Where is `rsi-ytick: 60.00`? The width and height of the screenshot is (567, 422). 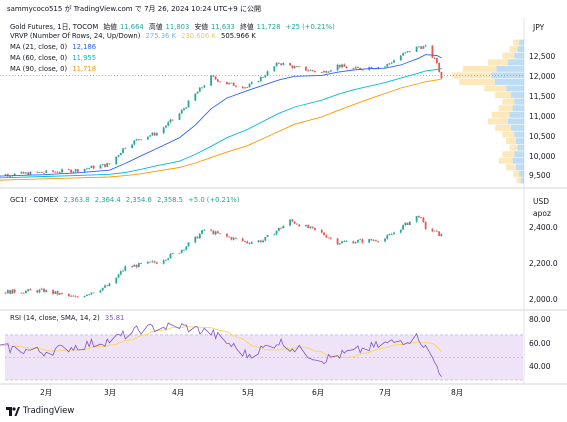
rsi-ytick: 60.00 is located at coordinates (540, 343).